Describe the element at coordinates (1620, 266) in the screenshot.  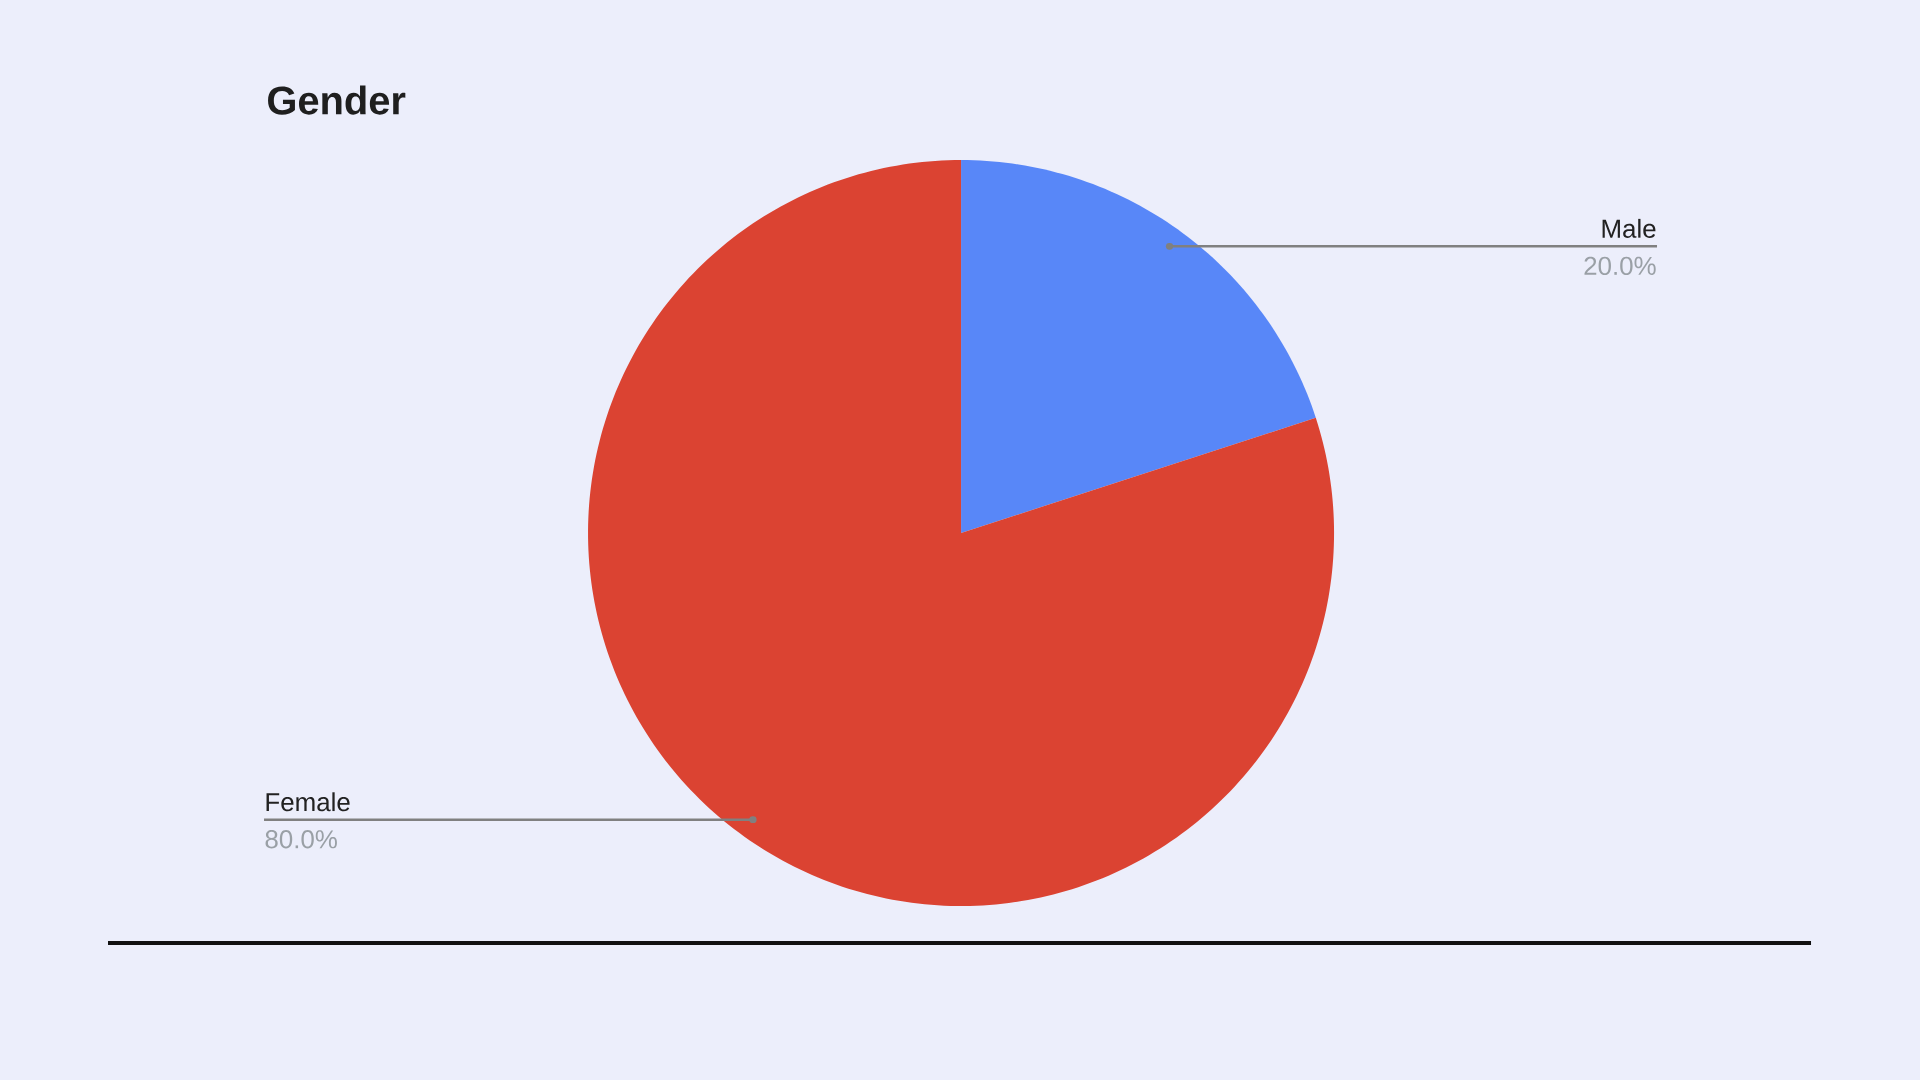
I see `data-label: 20.0%` at that location.